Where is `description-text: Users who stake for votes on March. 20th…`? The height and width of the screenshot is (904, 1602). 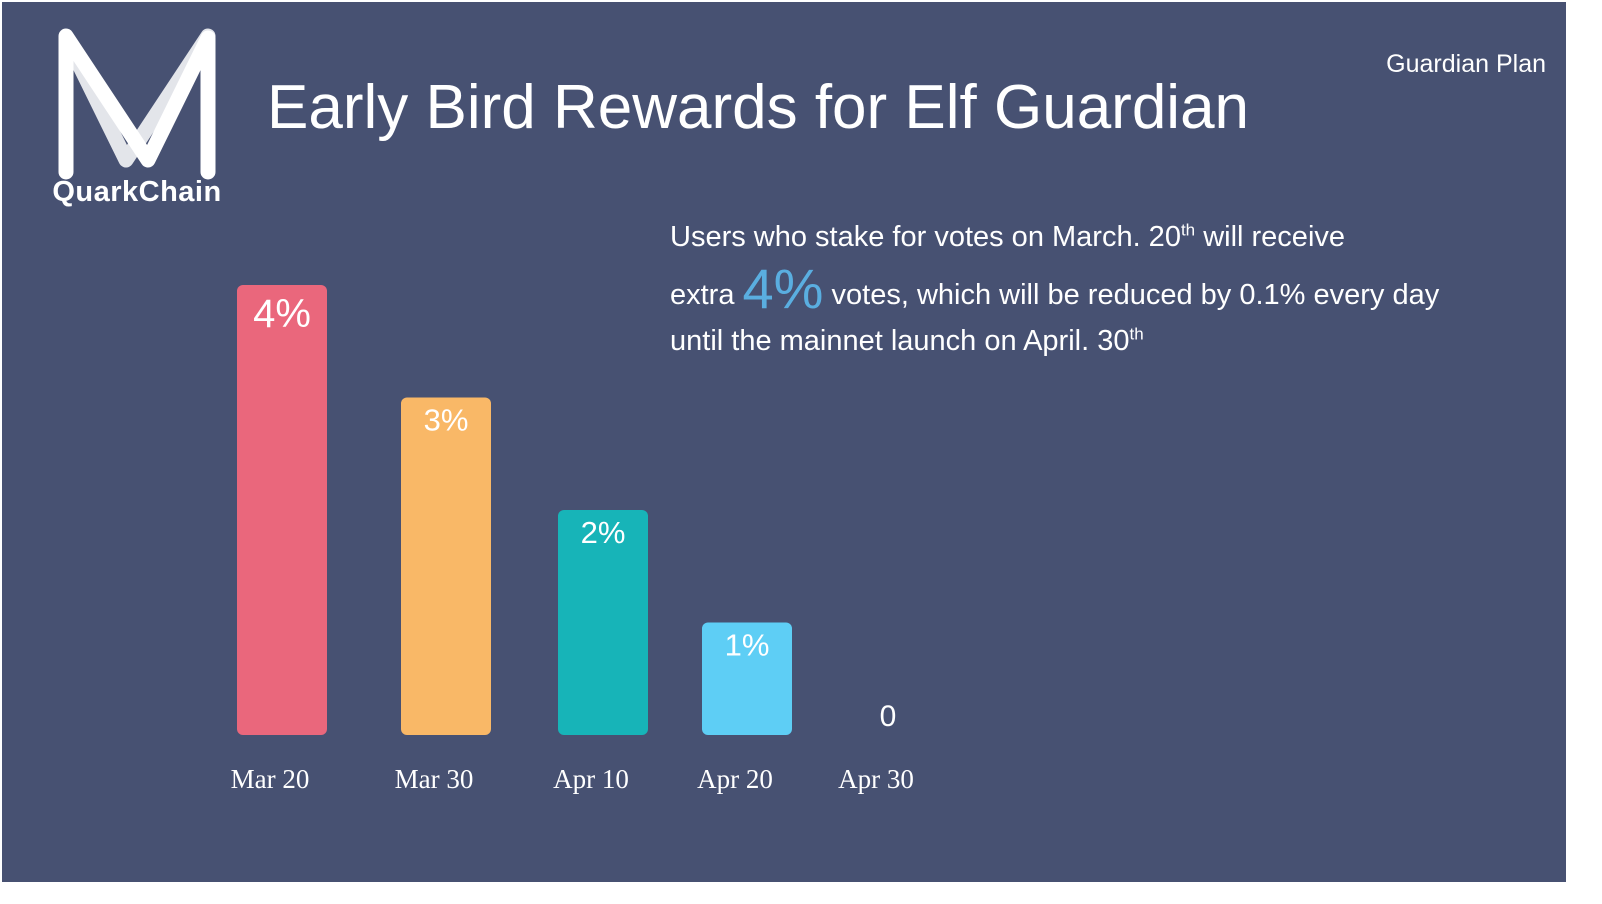
description-text: Users who stake for votes on March. 20th… is located at coordinates (1110, 289).